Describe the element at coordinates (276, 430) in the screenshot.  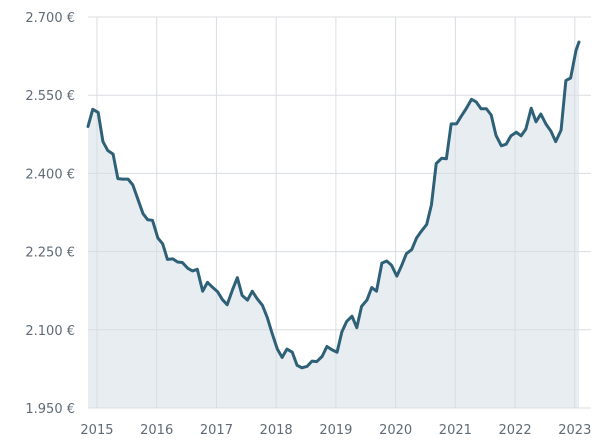
I see `x-tick-label: 2018` at that location.